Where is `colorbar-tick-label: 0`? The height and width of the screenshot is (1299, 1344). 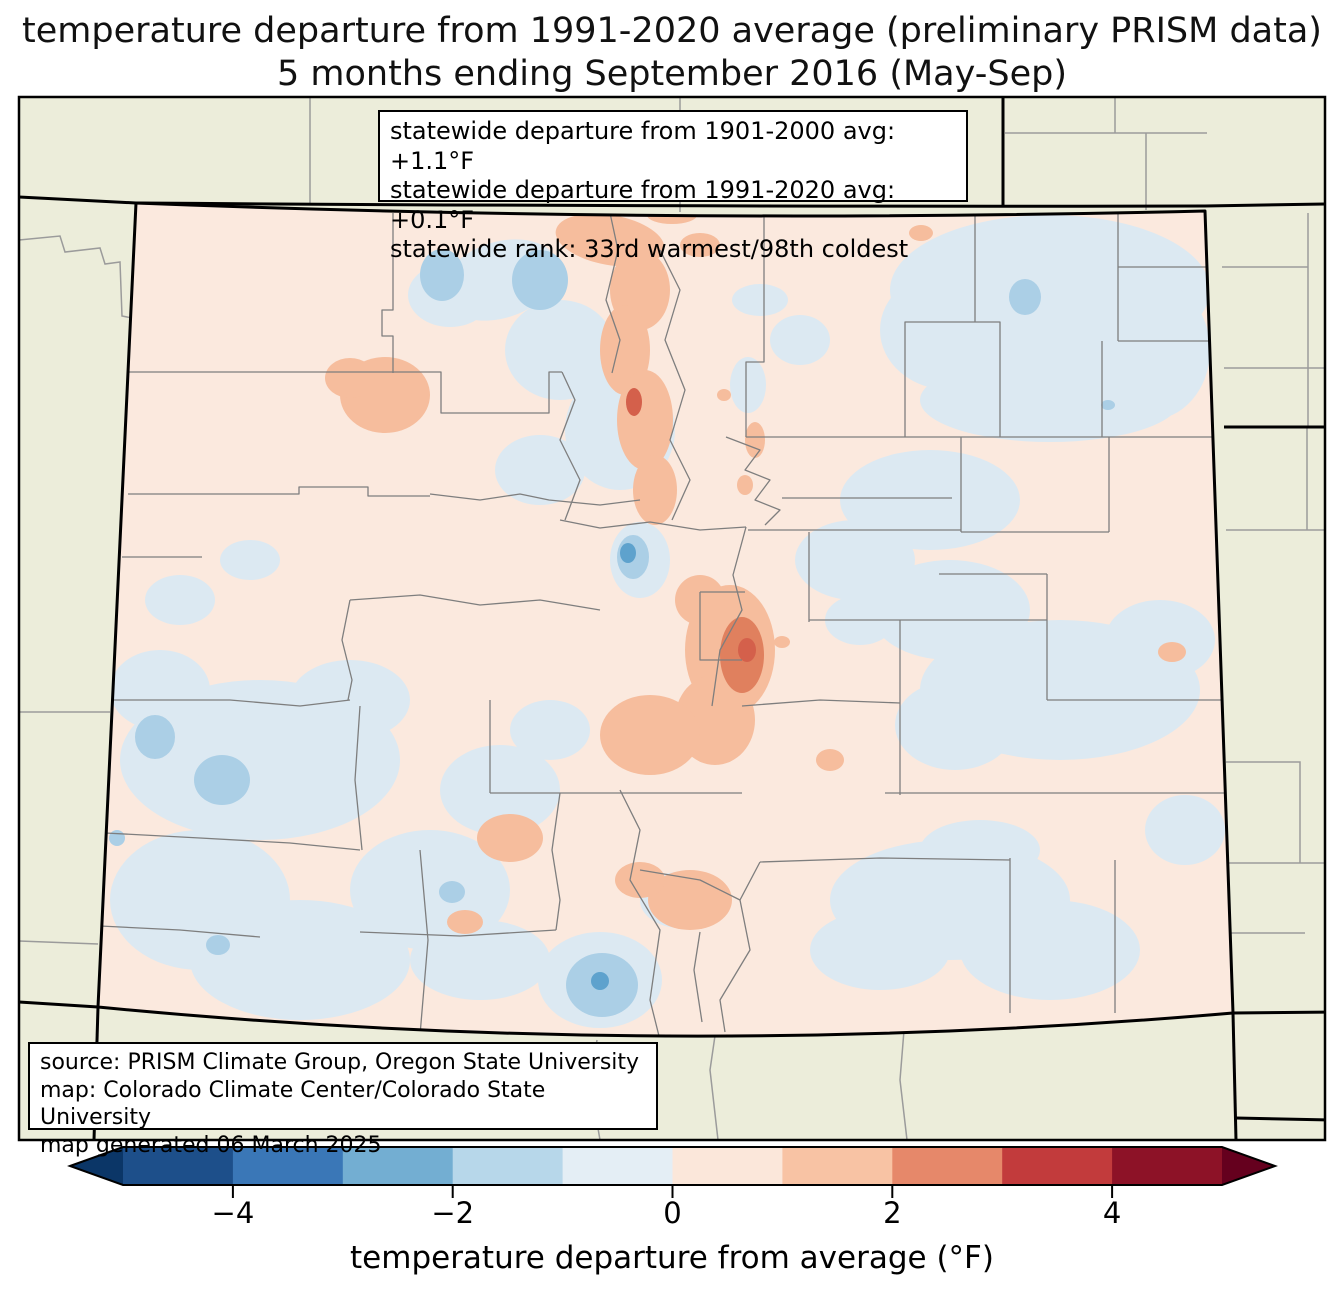 colorbar-tick-label: 0 is located at coordinates (672, 1213).